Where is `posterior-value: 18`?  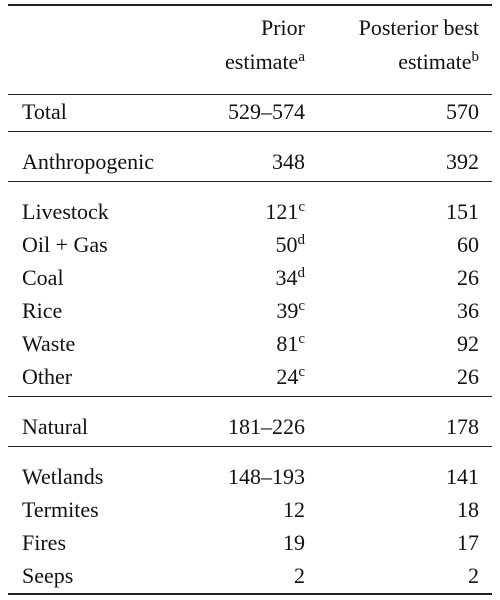 posterior-value: 18 is located at coordinates (468, 510).